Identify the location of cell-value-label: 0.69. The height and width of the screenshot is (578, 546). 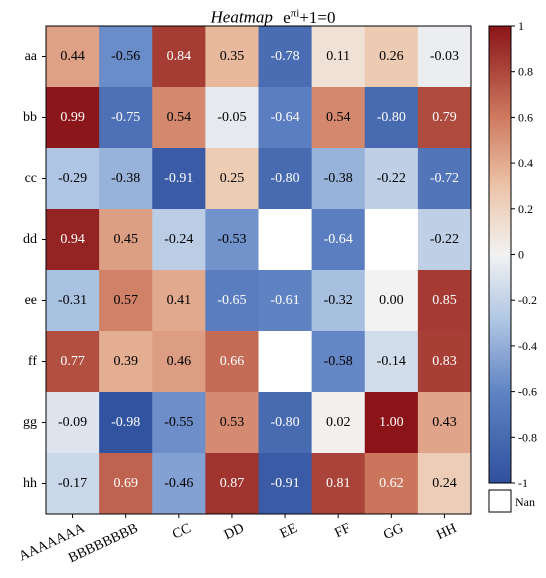
(125, 483).